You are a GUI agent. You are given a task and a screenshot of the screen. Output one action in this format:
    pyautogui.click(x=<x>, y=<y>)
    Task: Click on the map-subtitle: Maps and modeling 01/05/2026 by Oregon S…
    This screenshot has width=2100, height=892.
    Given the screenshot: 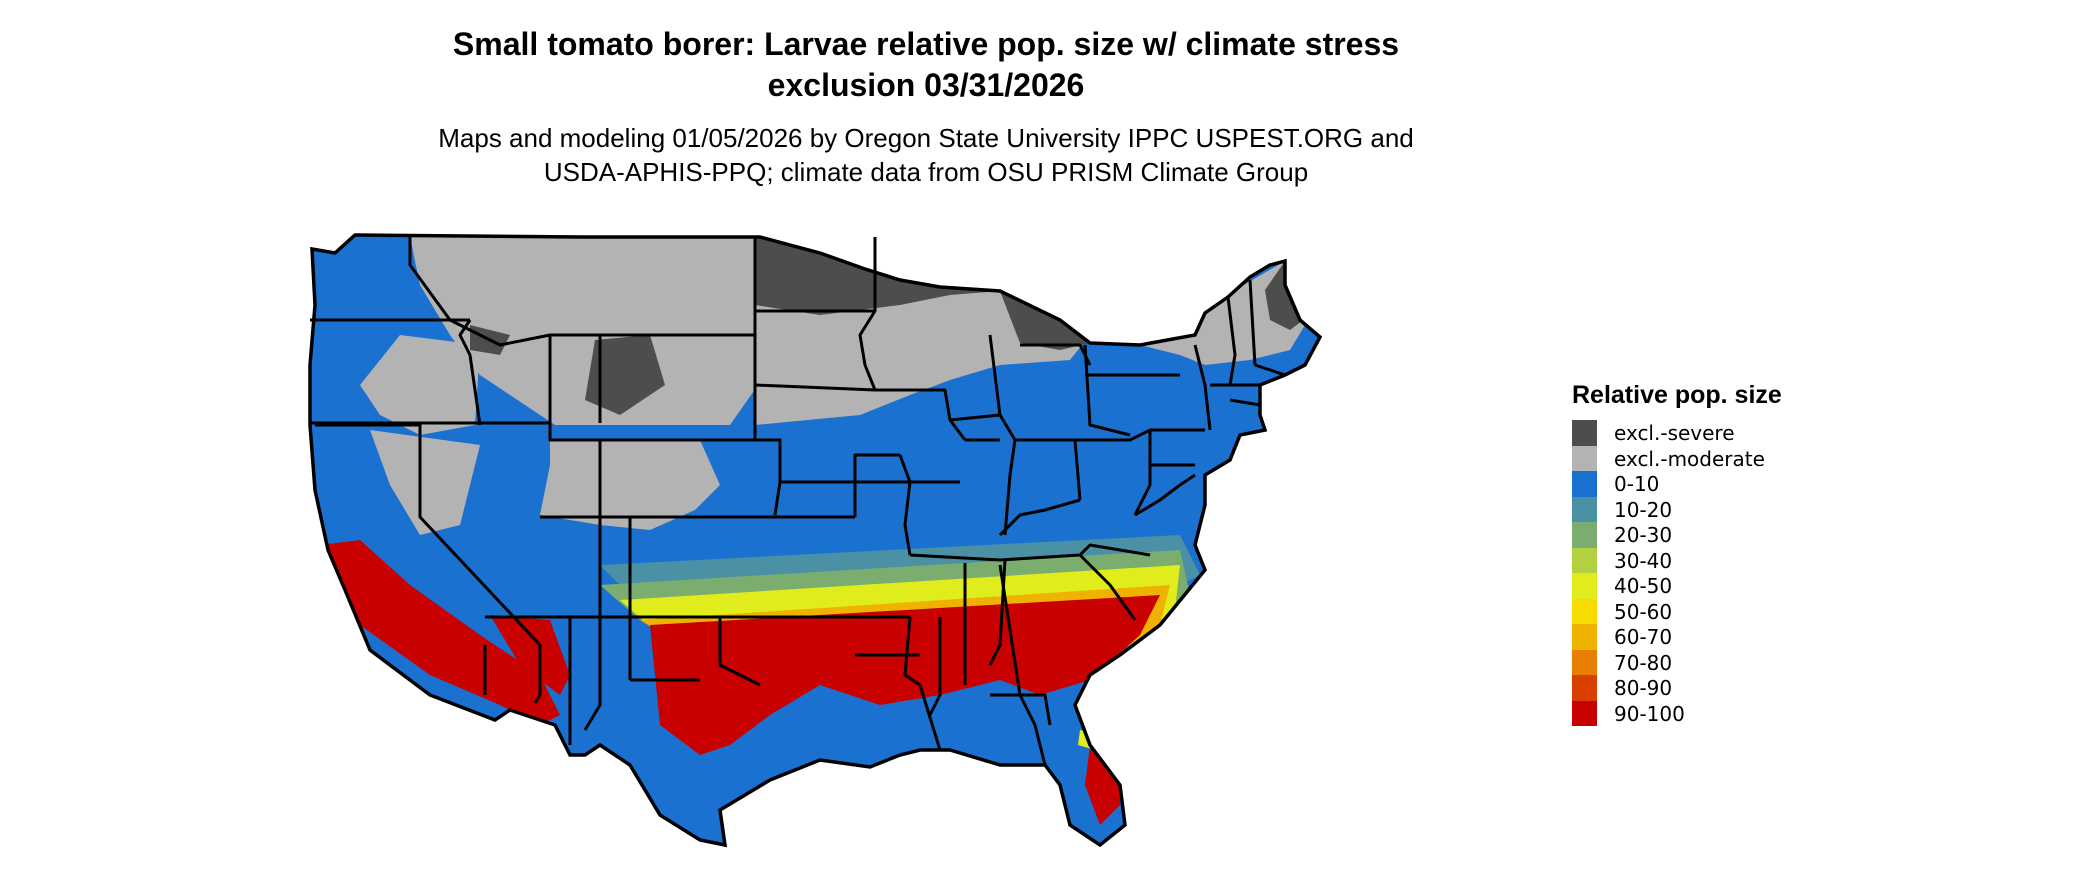 What is the action you would take?
    pyautogui.click(x=926, y=155)
    